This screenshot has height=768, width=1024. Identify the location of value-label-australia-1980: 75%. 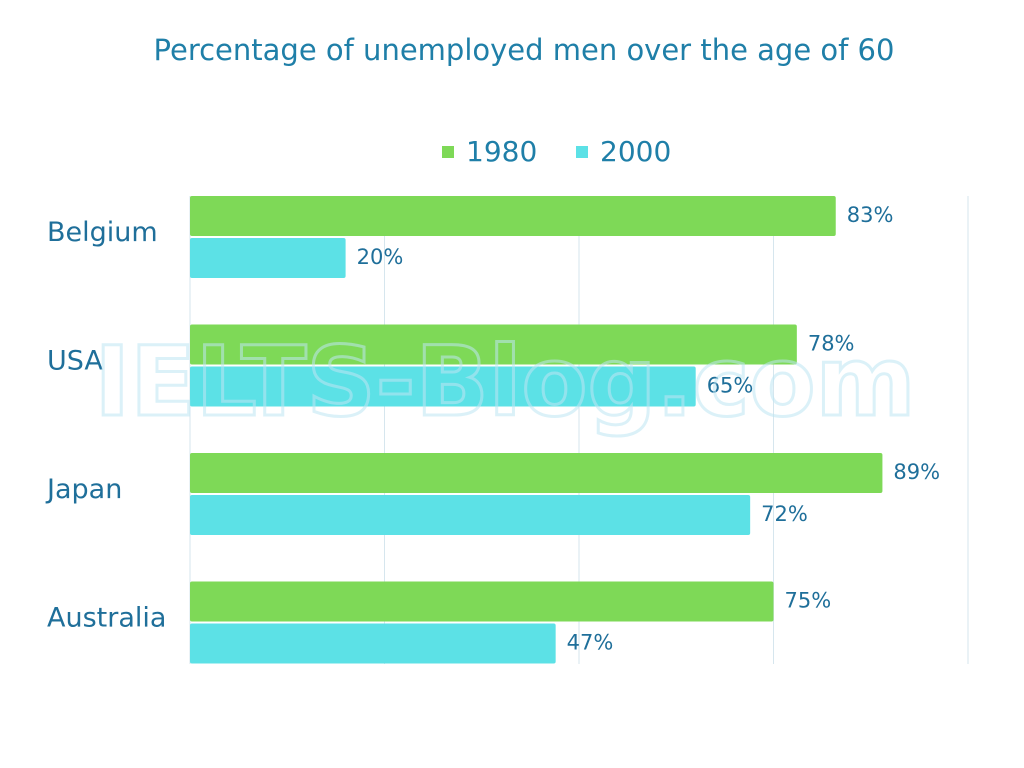
(808, 601).